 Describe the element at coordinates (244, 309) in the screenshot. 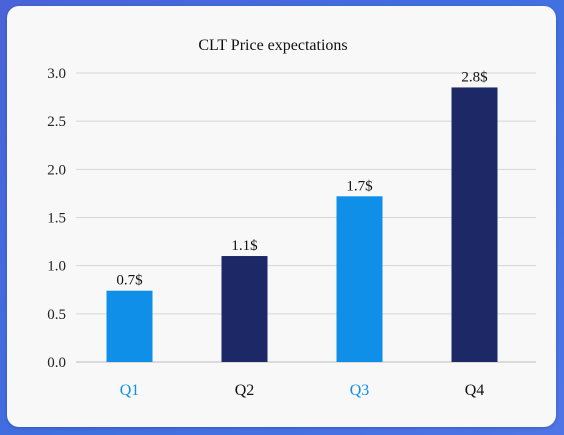

I see `bar-q2` at that location.